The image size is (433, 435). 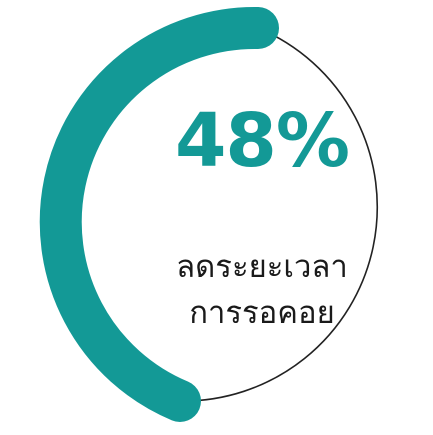 I want to click on stat-caption-line-2: การรอคอย, so click(x=262, y=313).